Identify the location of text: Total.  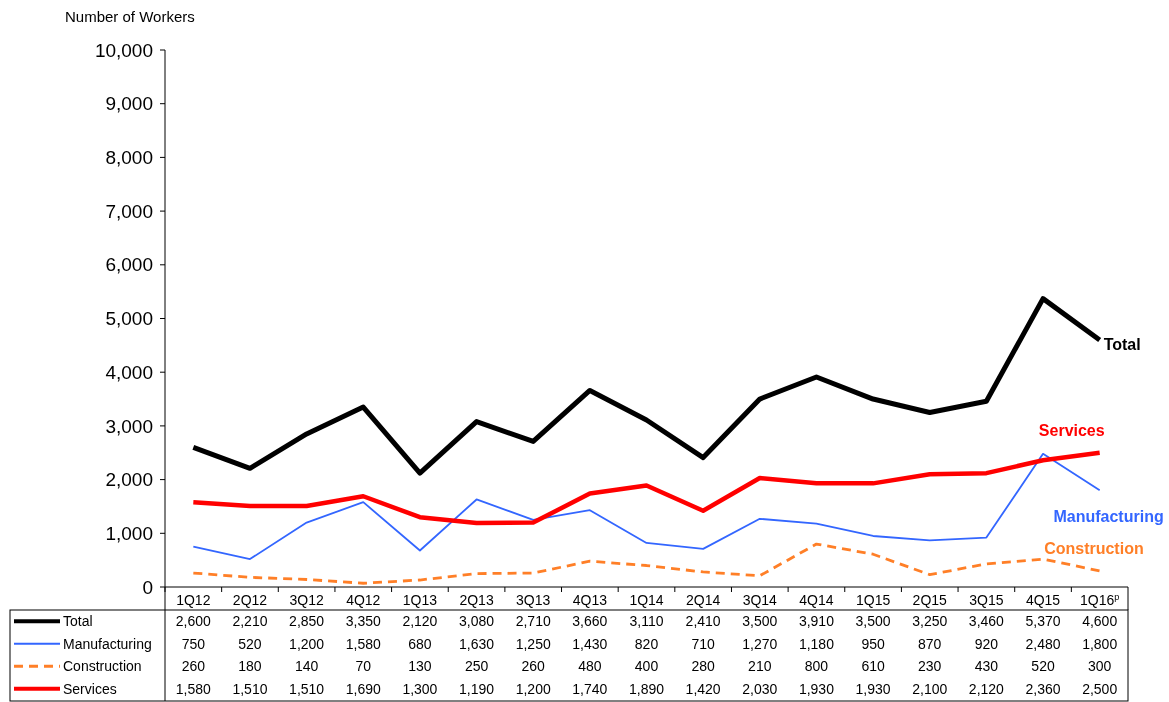
(1122, 344).